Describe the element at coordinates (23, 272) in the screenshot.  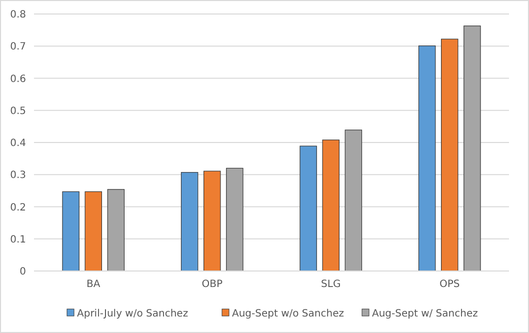
I see `y-tick-label: 0` at that location.